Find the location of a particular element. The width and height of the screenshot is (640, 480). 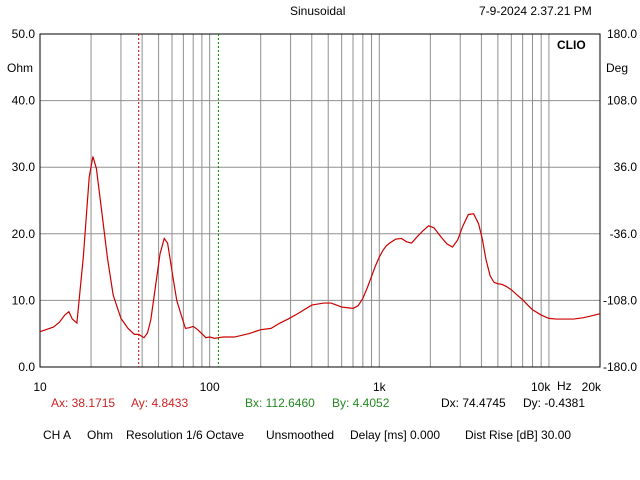

cursor-b-y-readout: By: 4.4052 is located at coordinates (361, 403).